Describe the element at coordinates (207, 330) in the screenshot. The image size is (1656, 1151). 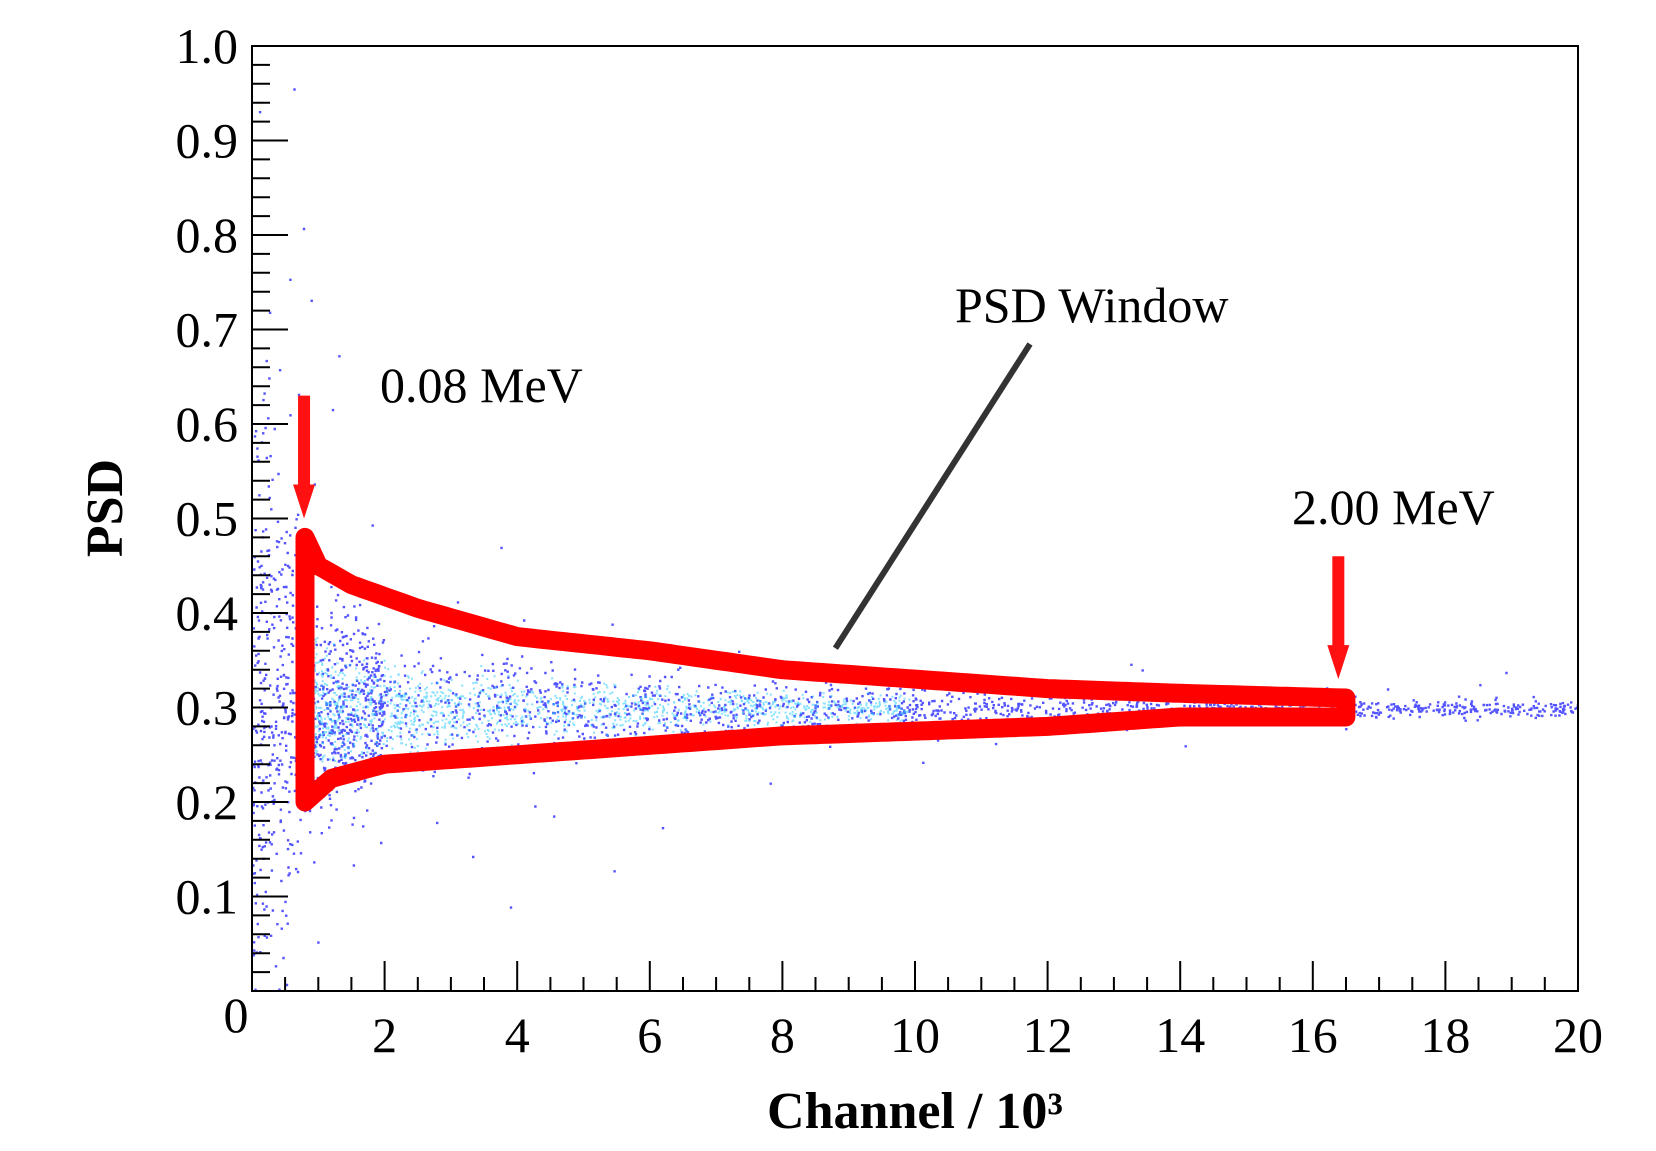
I see `y-tick-label: 0.7` at that location.